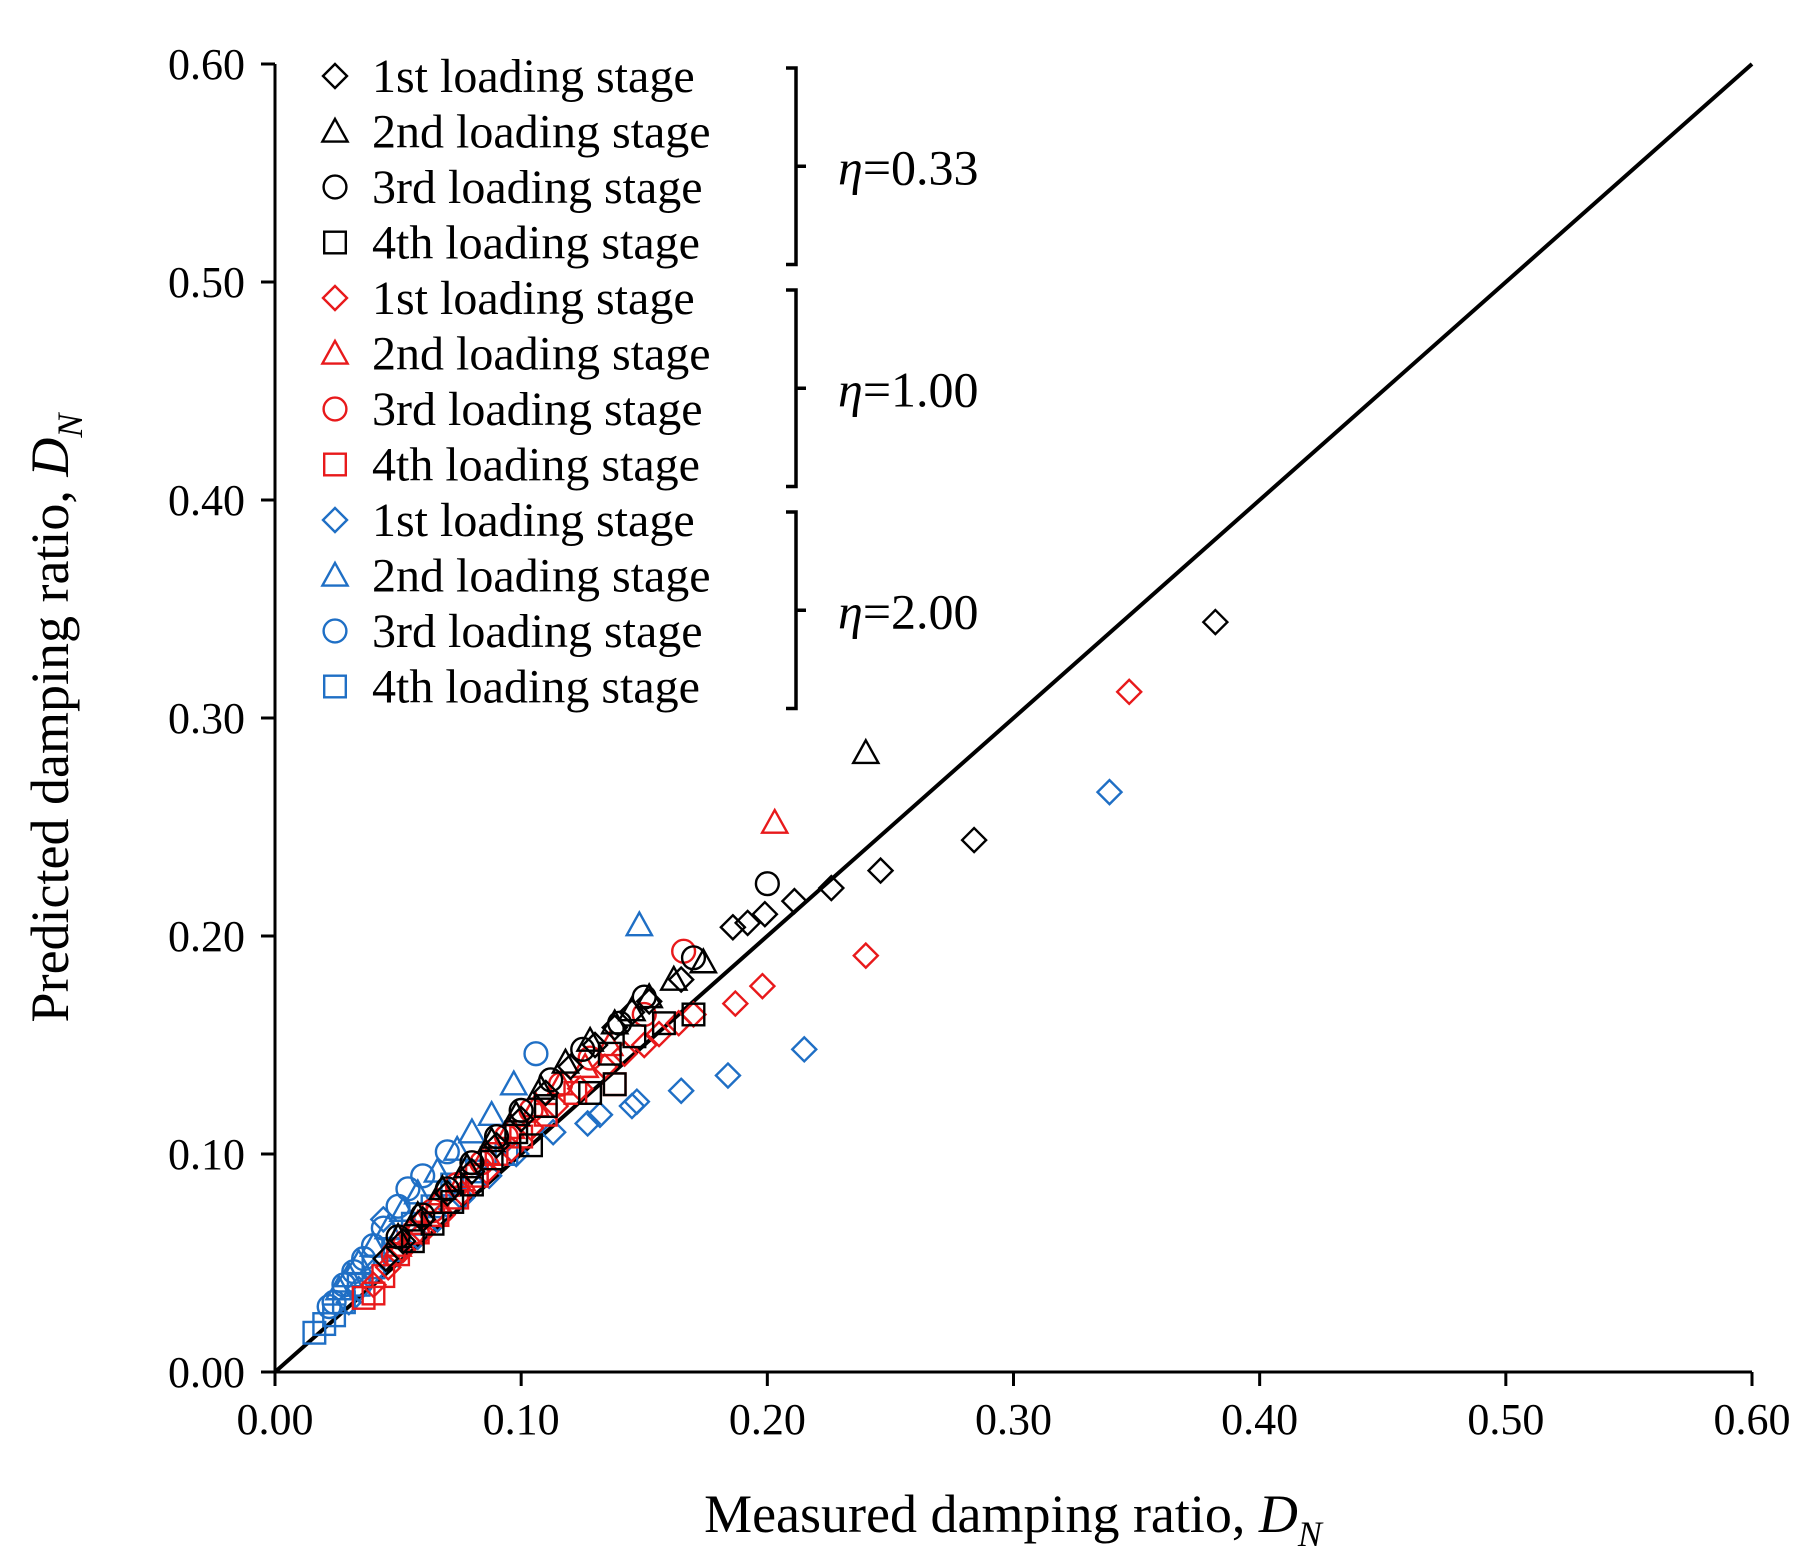 The height and width of the screenshot is (1560, 1808). Describe the element at coordinates (1752, 1419) in the screenshot. I see `x-tick-label: 0.60` at that location.